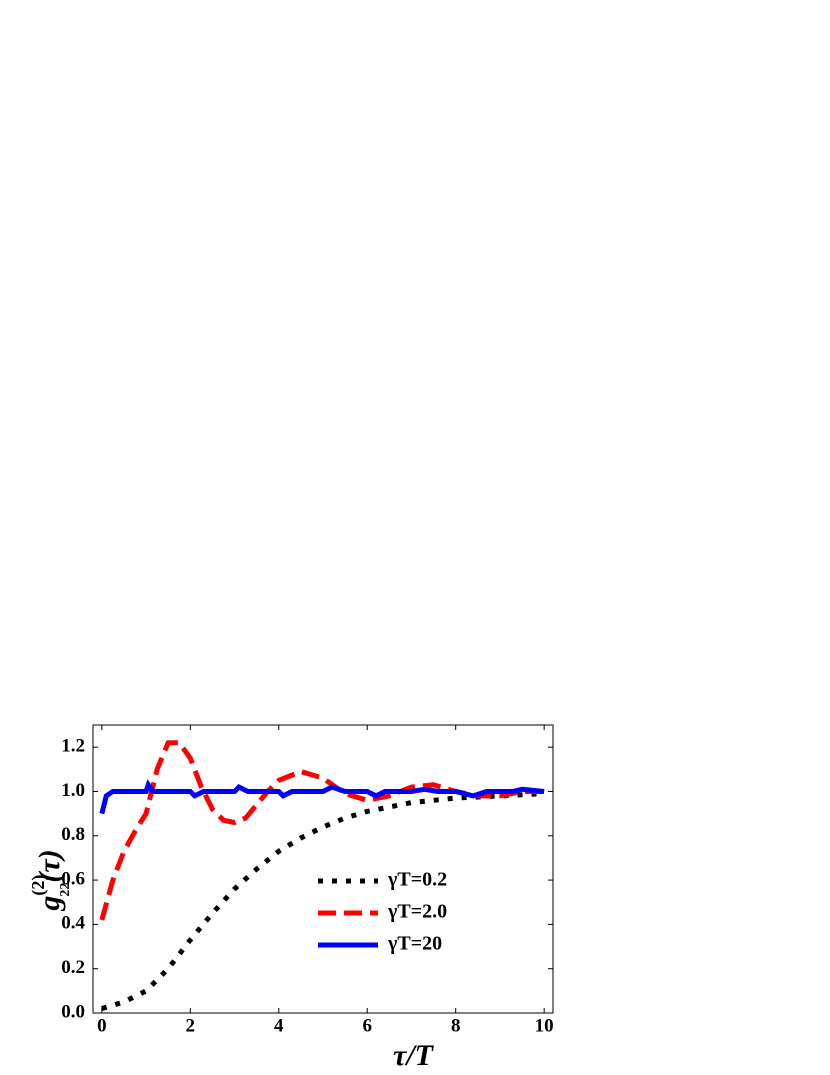  What do you see at coordinates (456, 1025) in the screenshot?
I see `x-tick-label: 8` at bounding box center [456, 1025].